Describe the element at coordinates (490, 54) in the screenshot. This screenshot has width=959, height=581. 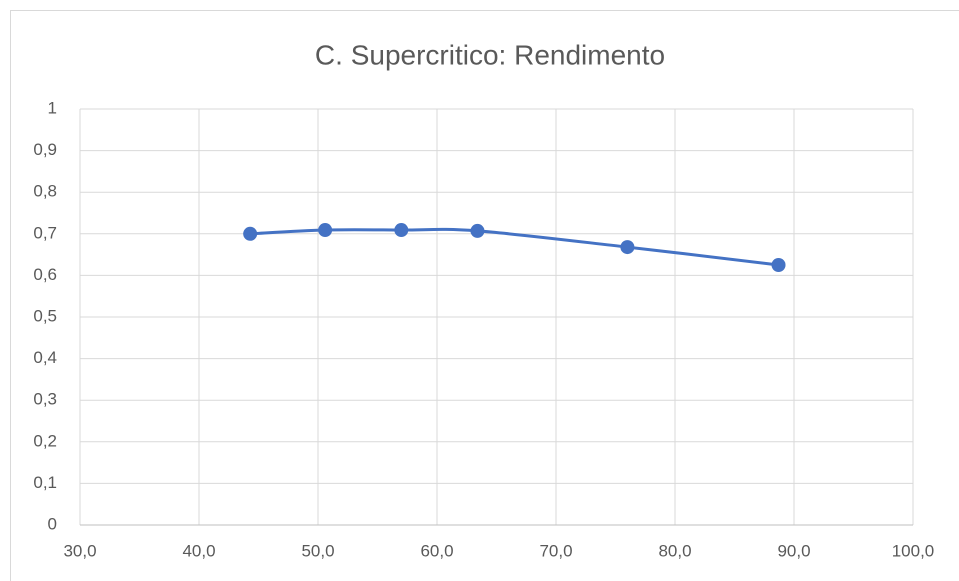
I see `chart-title: C. Supercritico: Rendimento` at that location.